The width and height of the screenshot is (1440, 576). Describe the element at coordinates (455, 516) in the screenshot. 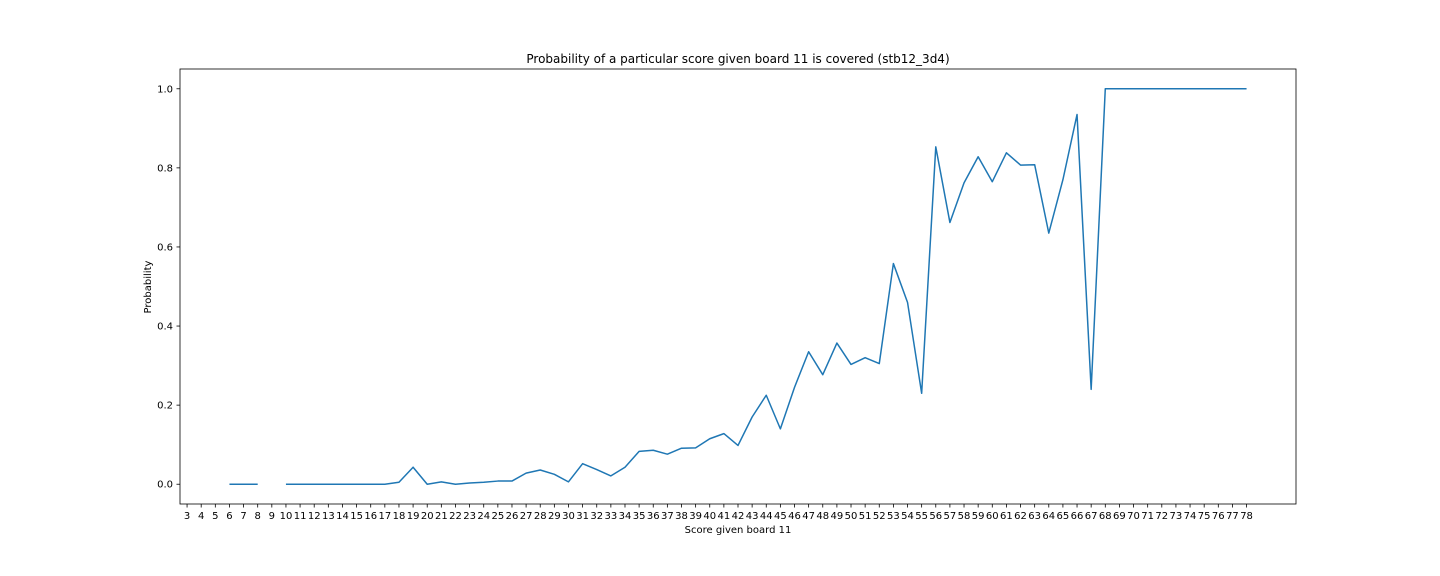

I see `x-tick-label: 22` at that location.